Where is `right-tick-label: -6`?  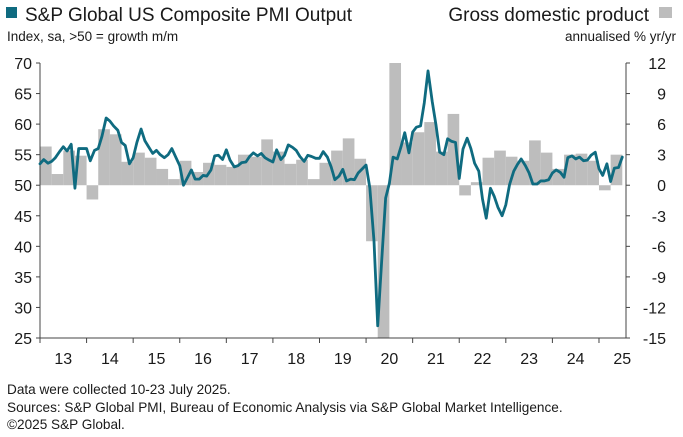
right-tick-label: -6 is located at coordinates (659, 247).